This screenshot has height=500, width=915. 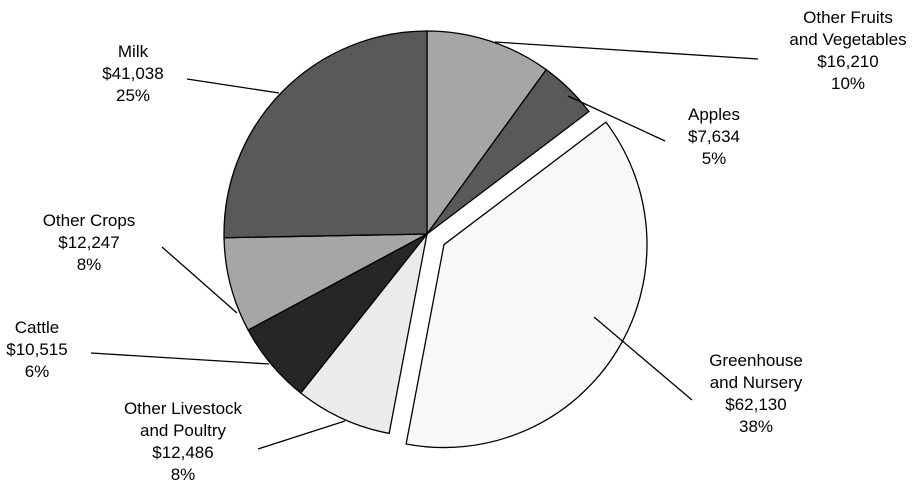 What do you see at coordinates (325, 134) in the screenshot?
I see `pie-slice-milk` at bounding box center [325, 134].